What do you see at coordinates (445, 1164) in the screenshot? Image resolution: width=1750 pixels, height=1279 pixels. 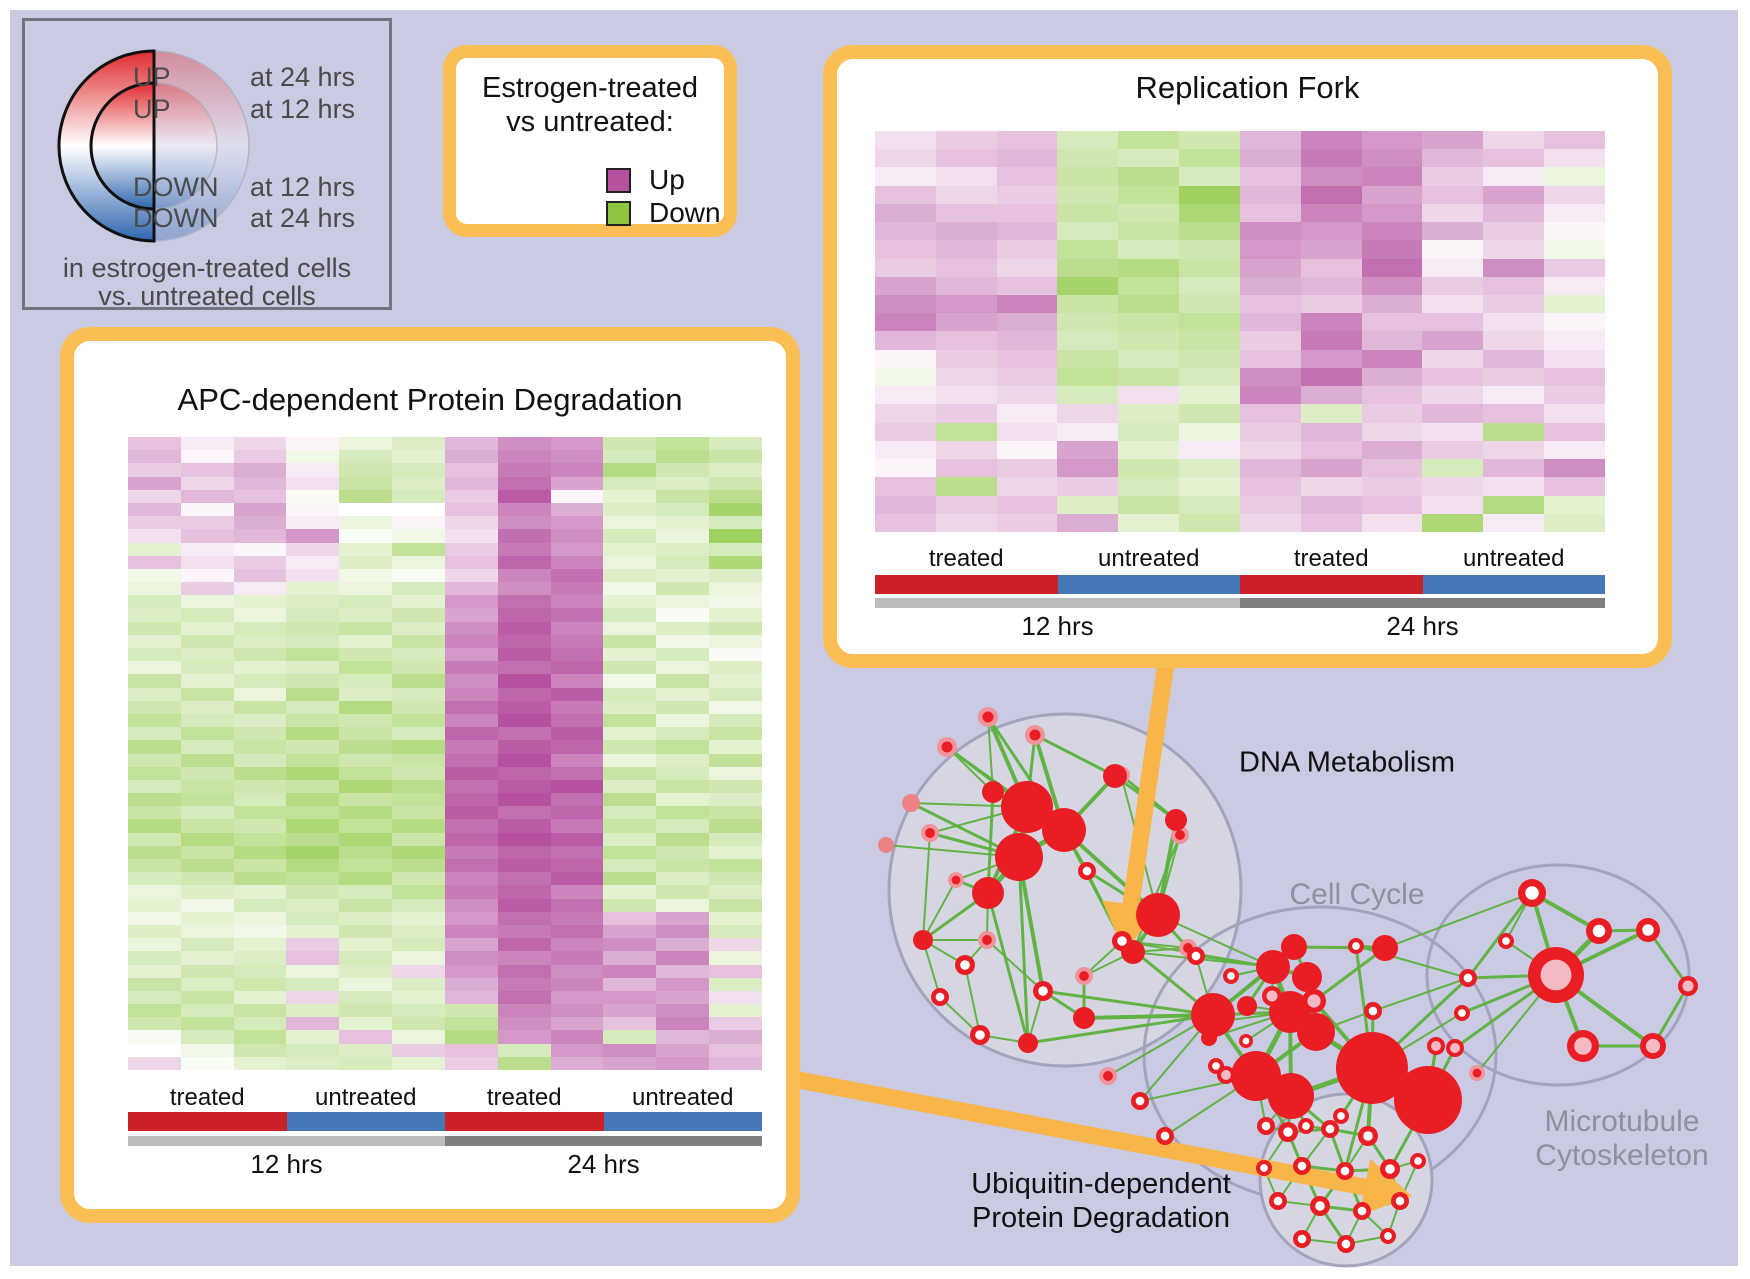 I see `apc-time-labels: 12 hrs 24 hrs` at bounding box center [445, 1164].